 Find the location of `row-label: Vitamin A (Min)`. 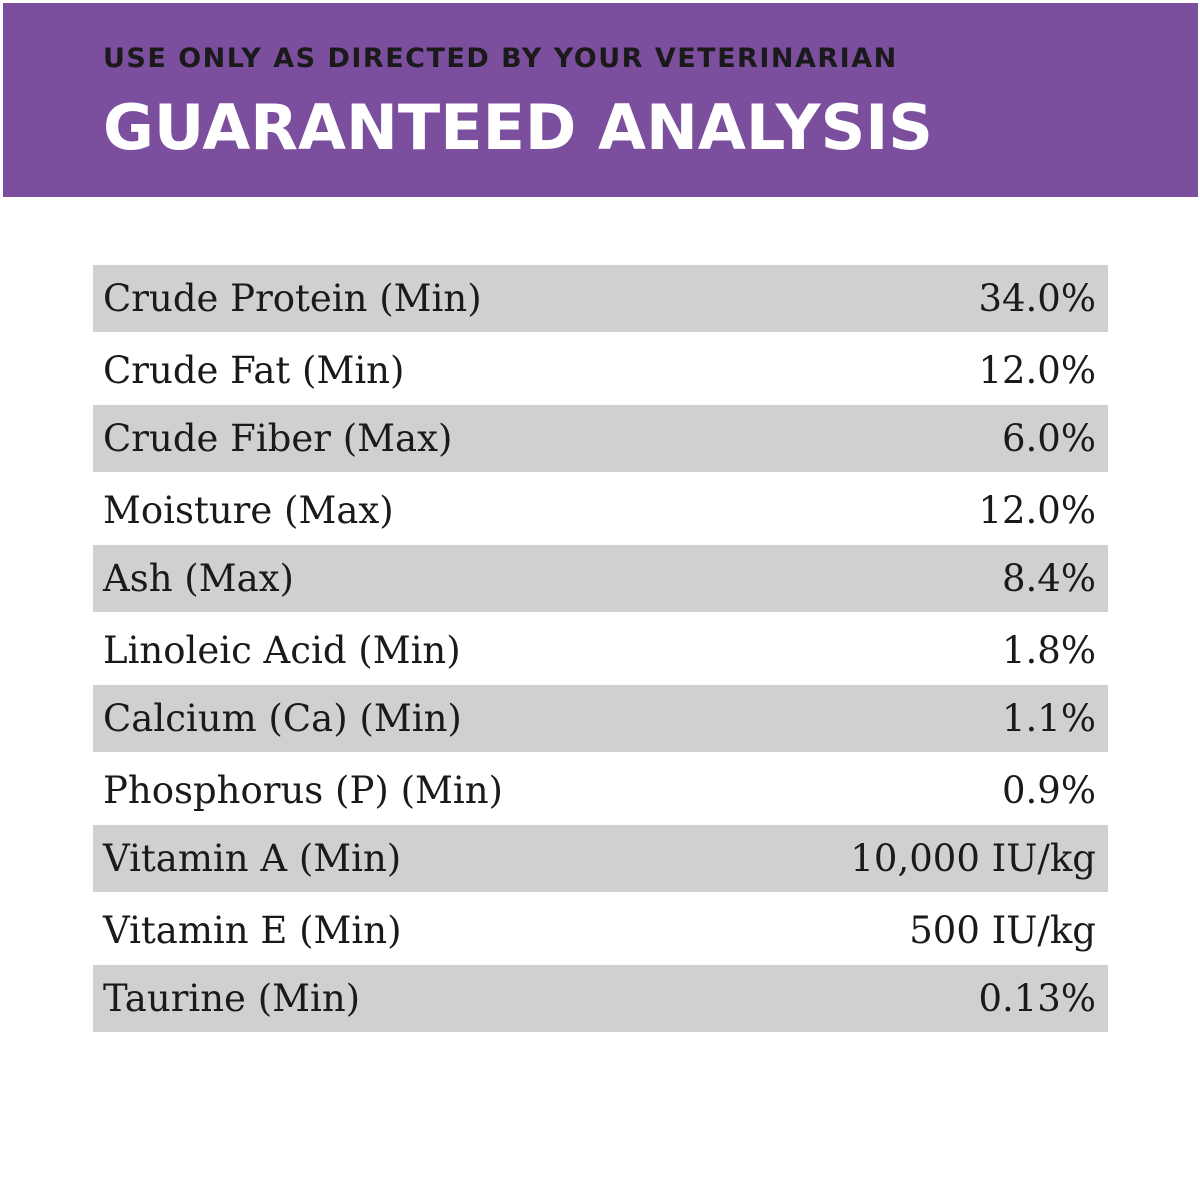

row-label: Vitamin A (Min) is located at coordinates (252, 858).